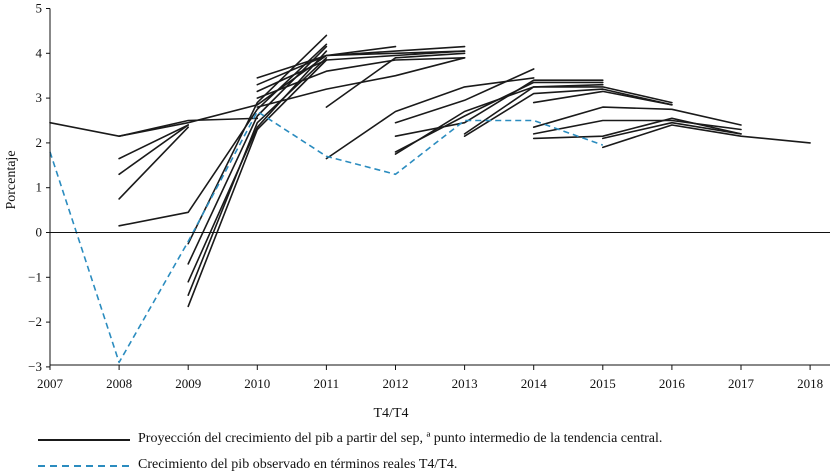 This screenshot has height=474, width=832. Describe the element at coordinates (50, 383) in the screenshot. I see `x-tick-label: 2007` at that location.